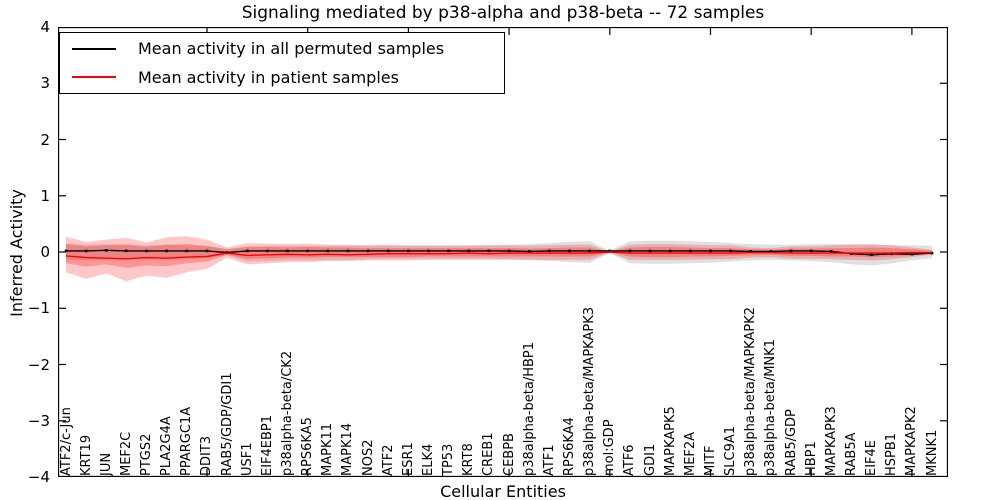 The image size is (1000, 500). Describe the element at coordinates (94, 48) in the screenshot. I see `permuted-line-sample` at that location.